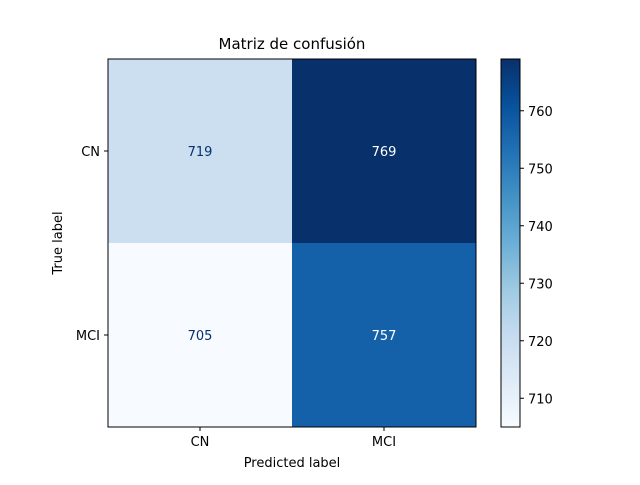 The image size is (640, 485). What do you see at coordinates (510, 243) in the screenshot?
I see `colorbar` at bounding box center [510, 243].